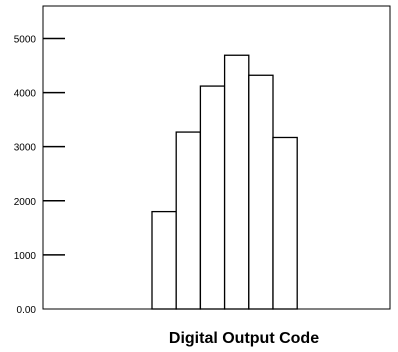 This screenshot has height=352, width=398. Describe the element at coordinates (27, 310) in the screenshot. I see `y-tick-label: 0.00` at that location.